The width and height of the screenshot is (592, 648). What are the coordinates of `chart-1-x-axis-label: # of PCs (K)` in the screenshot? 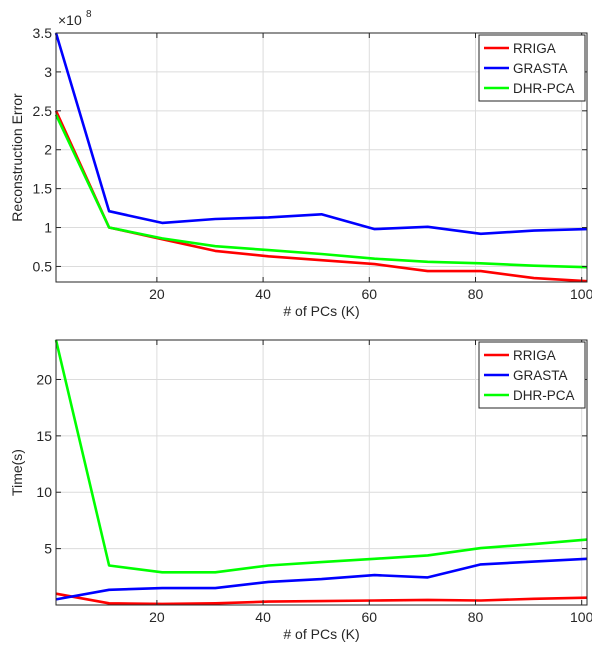 It's located at (321, 311).